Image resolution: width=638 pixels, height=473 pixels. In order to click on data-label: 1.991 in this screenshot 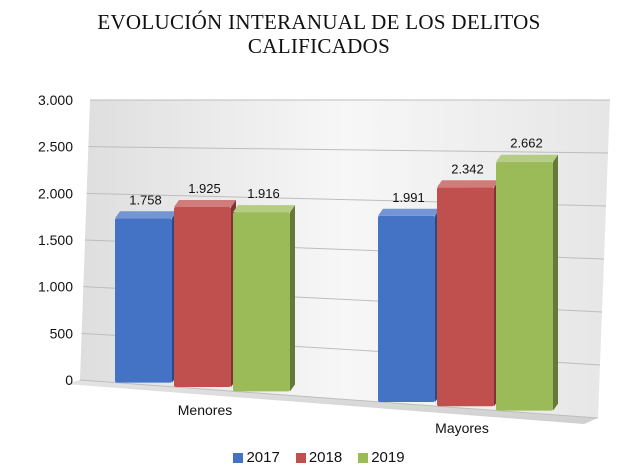, I will do `click(408, 197)`.